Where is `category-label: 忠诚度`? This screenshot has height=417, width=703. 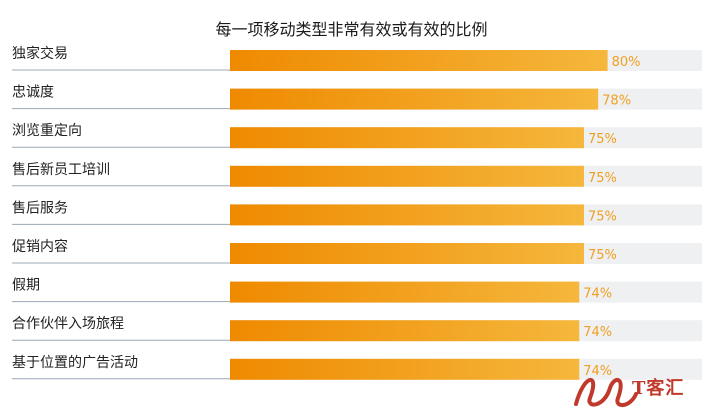 category-label: 忠诚度 is located at coordinates (33, 93).